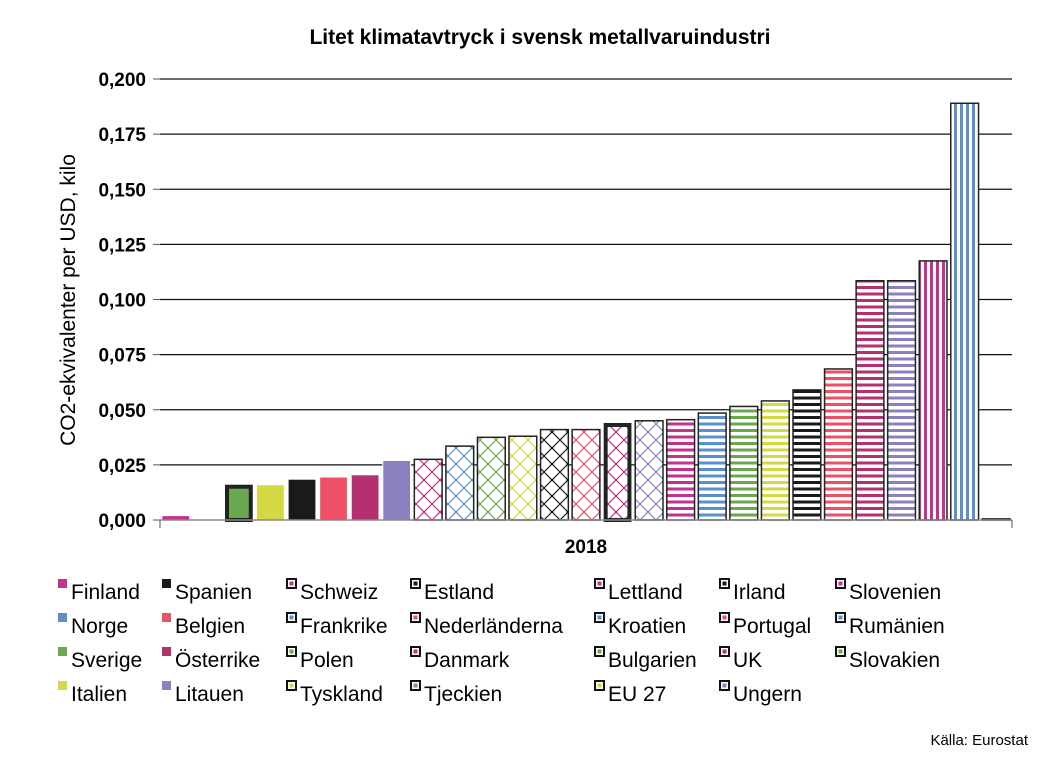 Image resolution: width=1058 pixels, height=774 pixels. What do you see at coordinates (239, 503) in the screenshot?
I see `bar-sverige` at bounding box center [239, 503].